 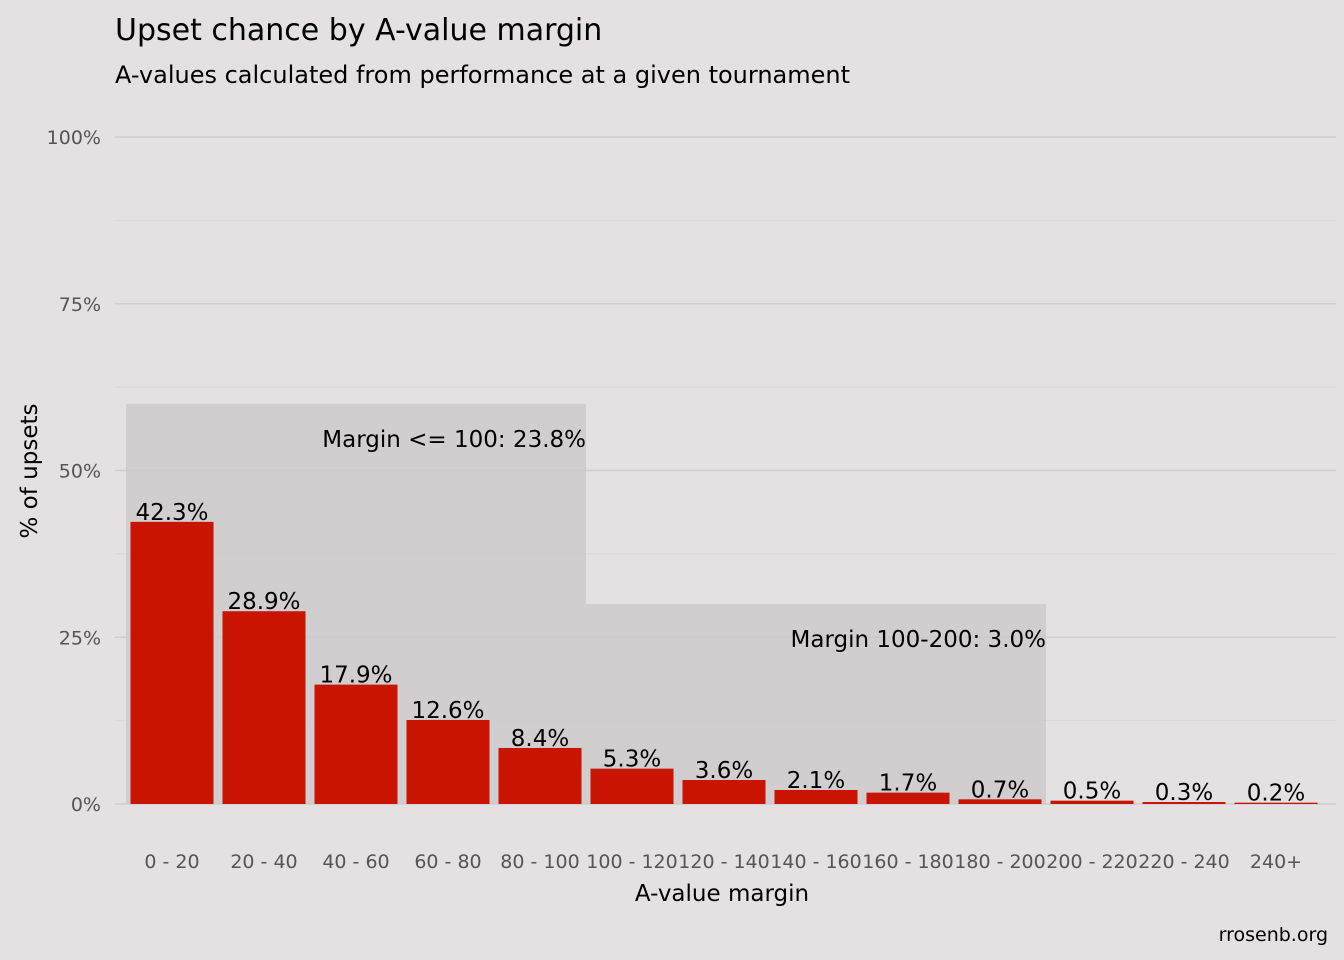 I want to click on data-label: 0.3%, so click(x=1184, y=793).